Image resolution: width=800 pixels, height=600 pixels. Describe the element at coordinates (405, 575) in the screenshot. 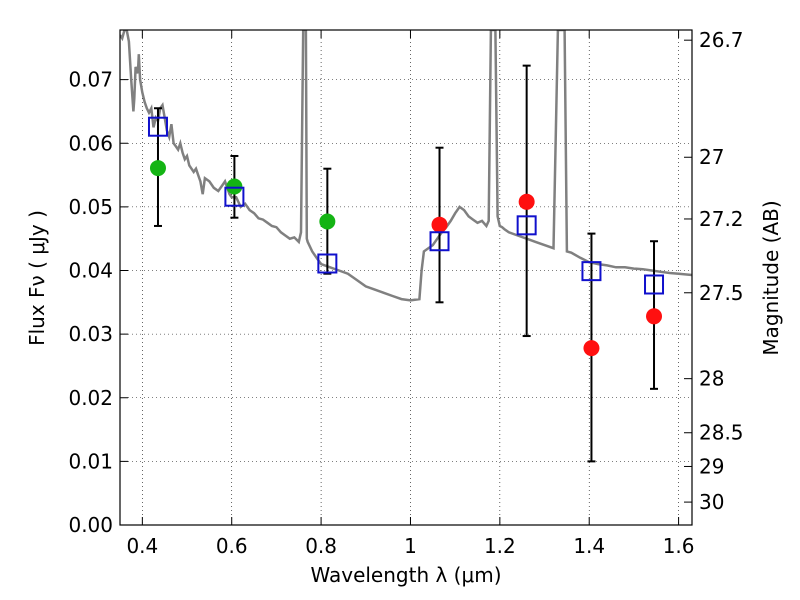

I see `x-axis-title: Wavelength λ (μm)` at that location.